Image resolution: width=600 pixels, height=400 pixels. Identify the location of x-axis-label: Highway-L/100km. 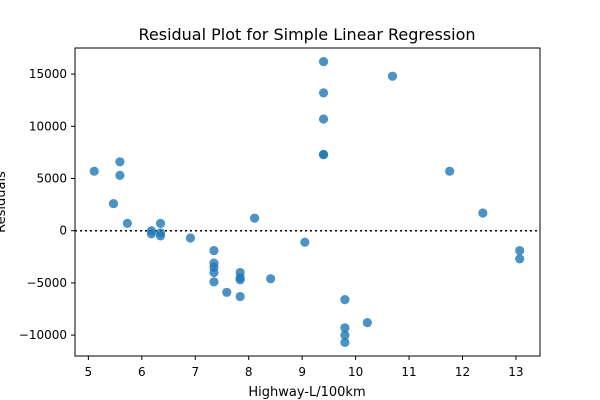
(306, 392).